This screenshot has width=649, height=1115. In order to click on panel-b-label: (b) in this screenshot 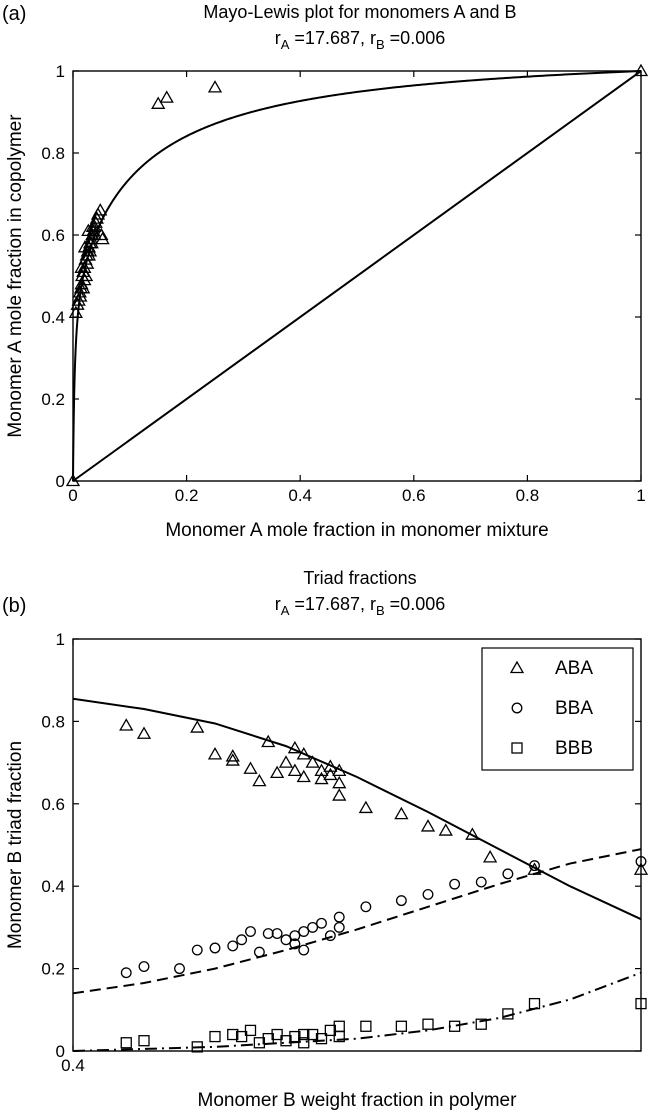, I will do `click(14, 606)`.